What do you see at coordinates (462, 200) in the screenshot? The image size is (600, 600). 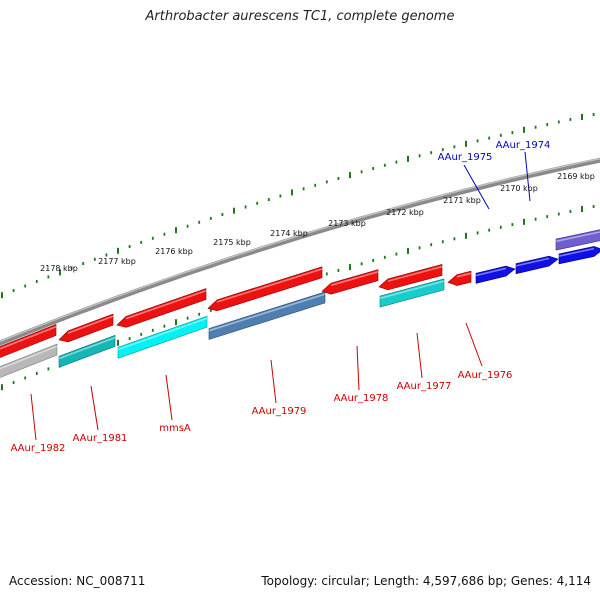 I see `scale-tick-label: 2171 kbp` at bounding box center [462, 200].